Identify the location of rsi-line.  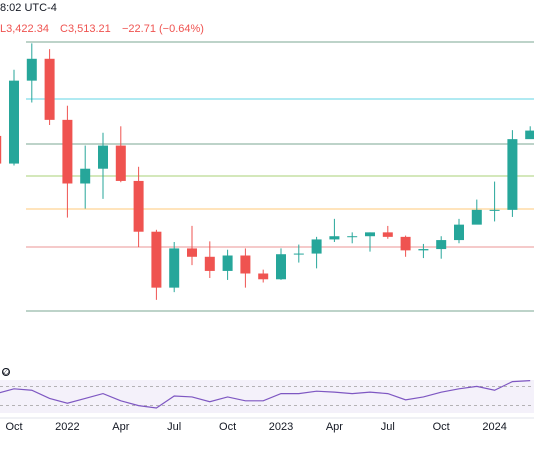
(265, 394).